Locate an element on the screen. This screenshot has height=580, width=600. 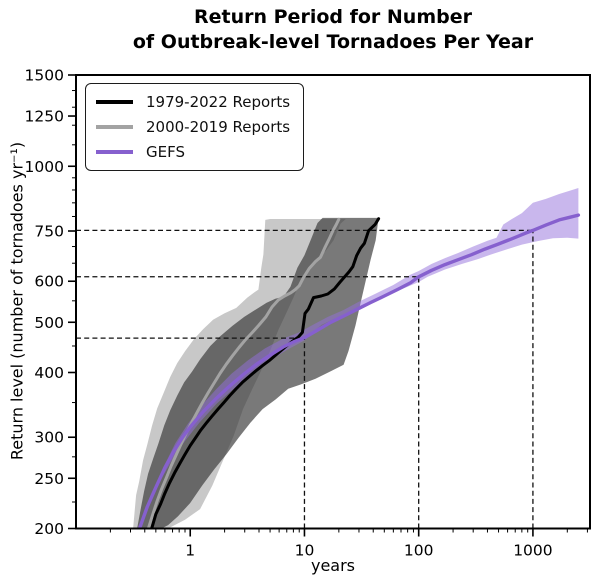
y-tick-label: 1000 is located at coordinates (44, 167).